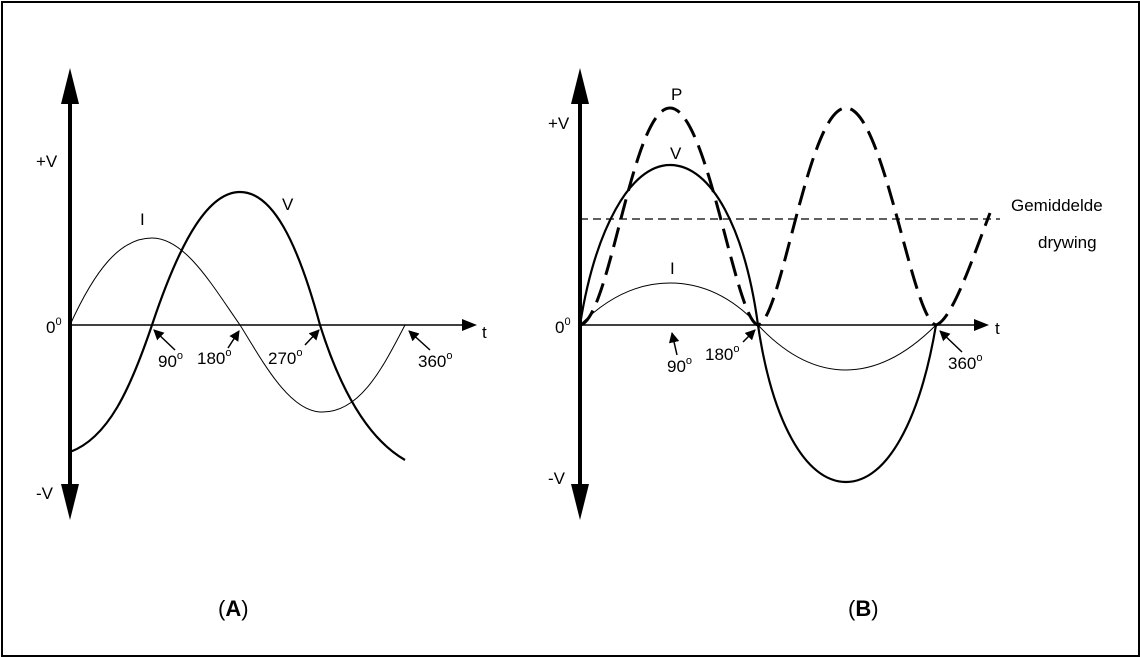 This screenshot has width=1140, height=657. I want to click on panel-a-angle-360: 360o, so click(435, 360).